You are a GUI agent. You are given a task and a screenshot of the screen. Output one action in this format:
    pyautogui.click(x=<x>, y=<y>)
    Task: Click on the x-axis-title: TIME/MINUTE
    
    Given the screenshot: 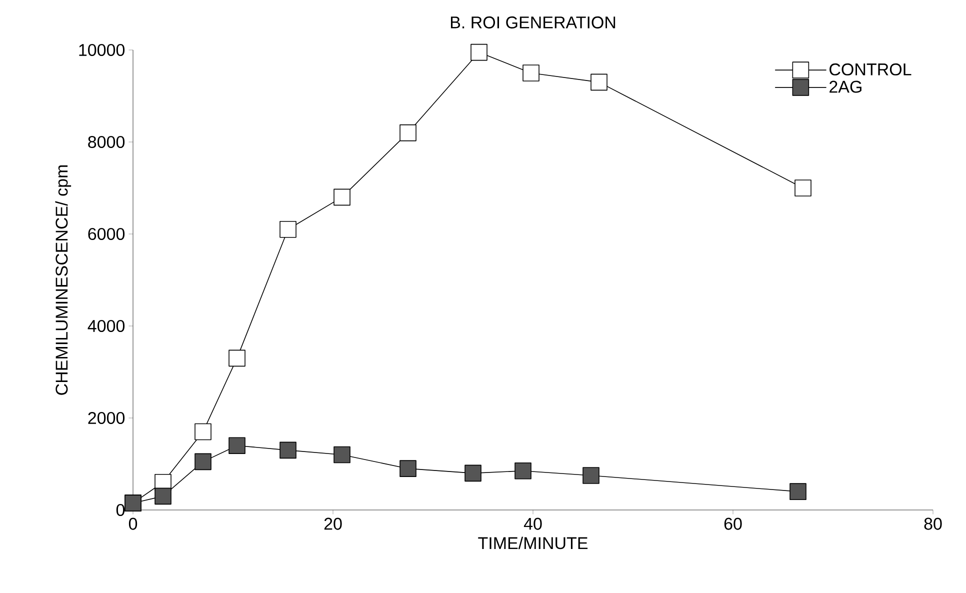 What is the action you would take?
    pyautogui.click(x=533, y=543)
    